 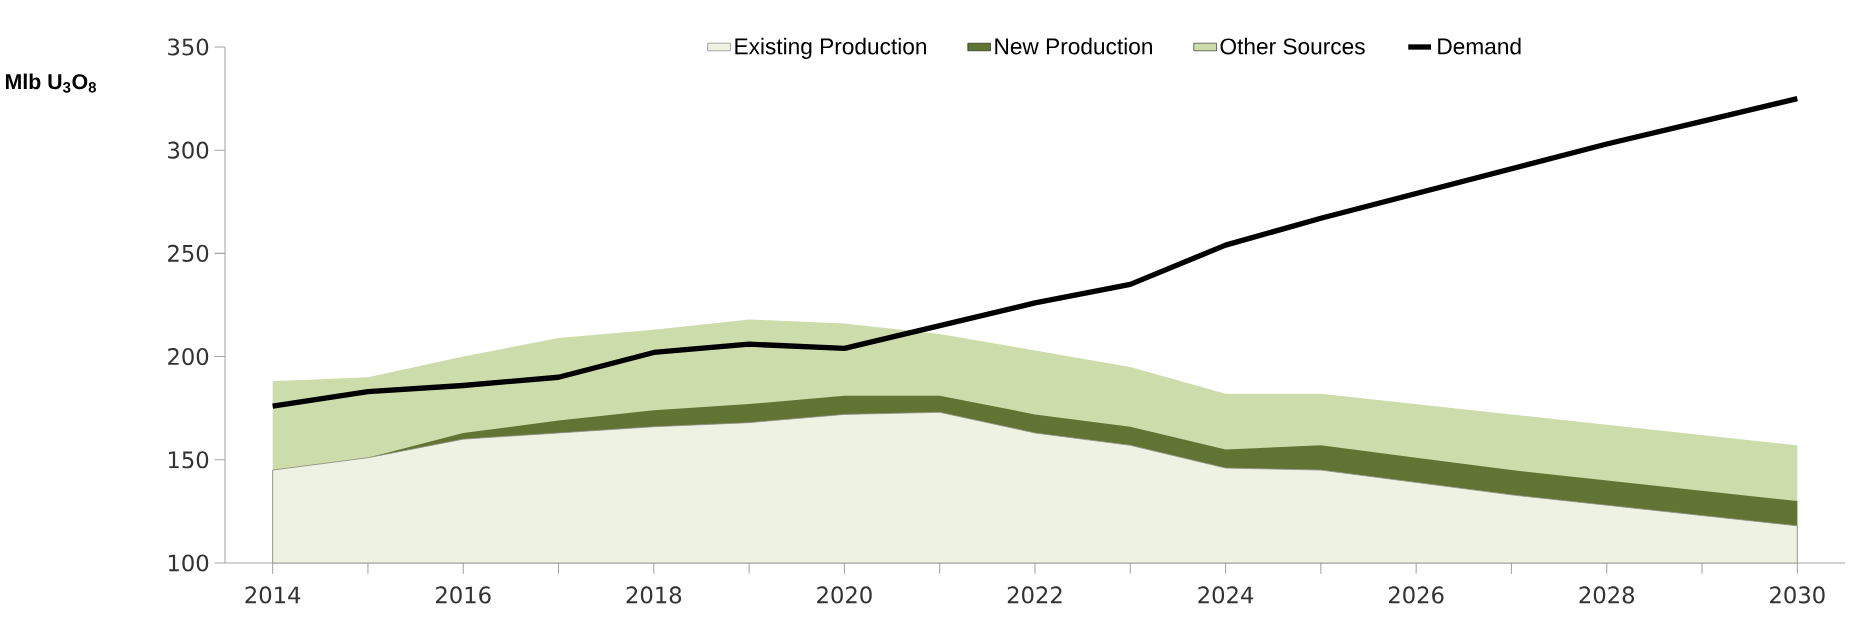 I want to click on y-tick-label: 250, so click(x=188, y=253).